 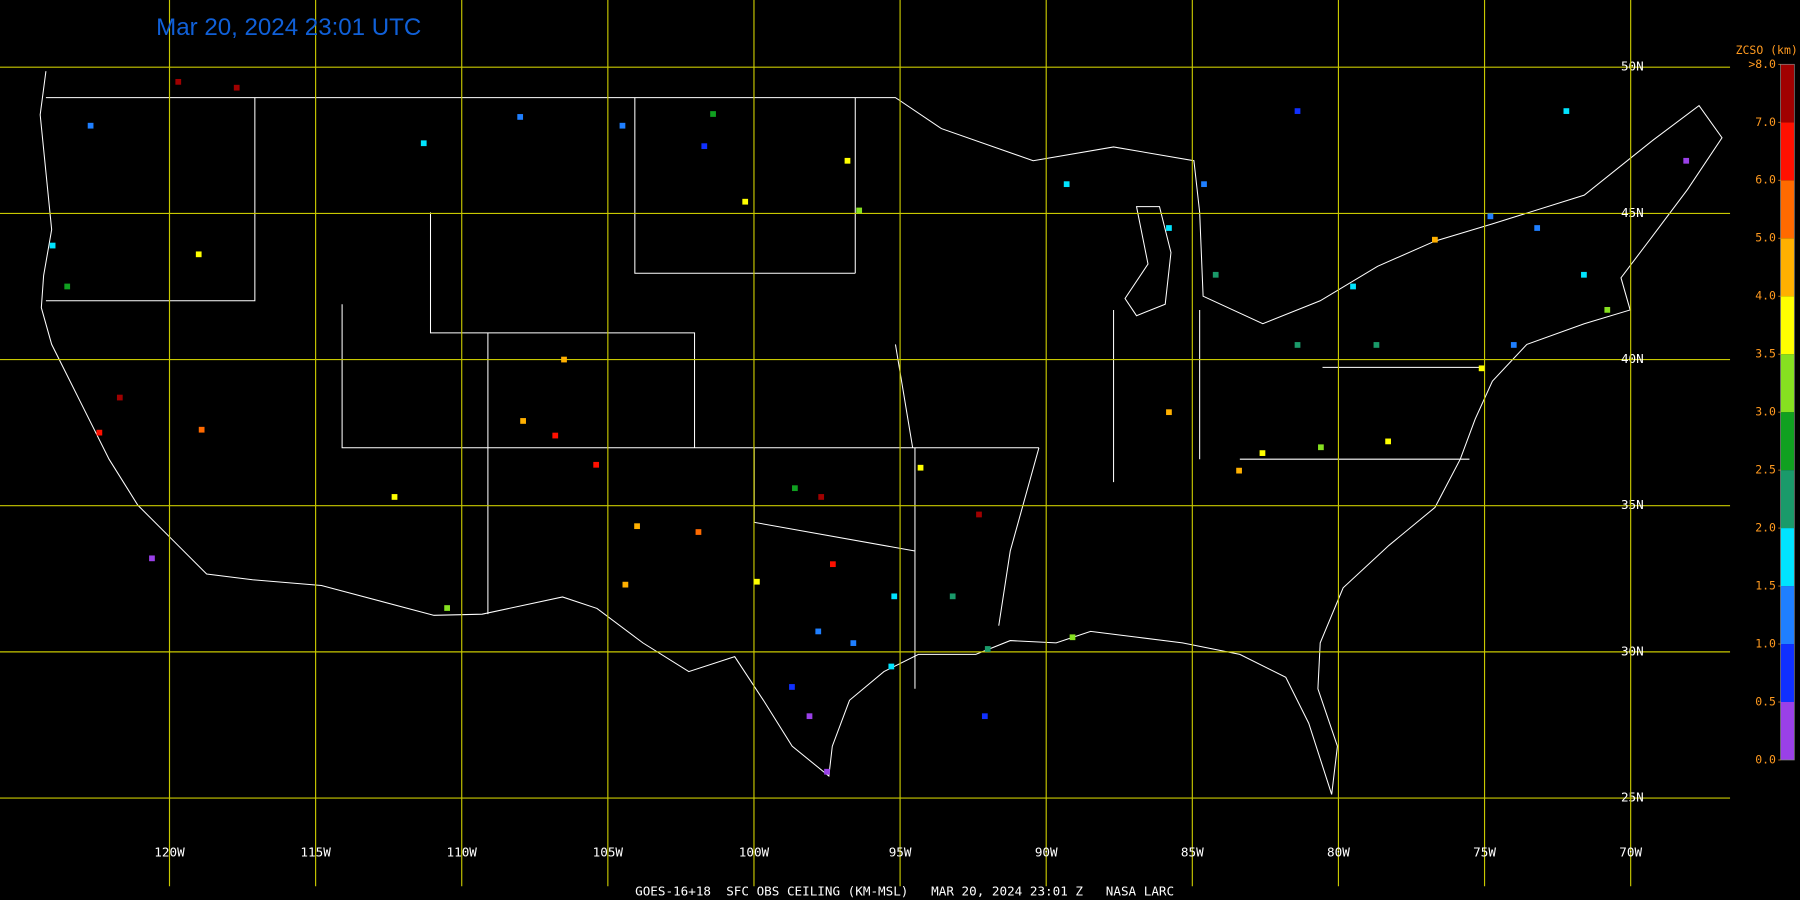 I want to click on colorbar-label: 7.0, so click(x=1765, y=122).